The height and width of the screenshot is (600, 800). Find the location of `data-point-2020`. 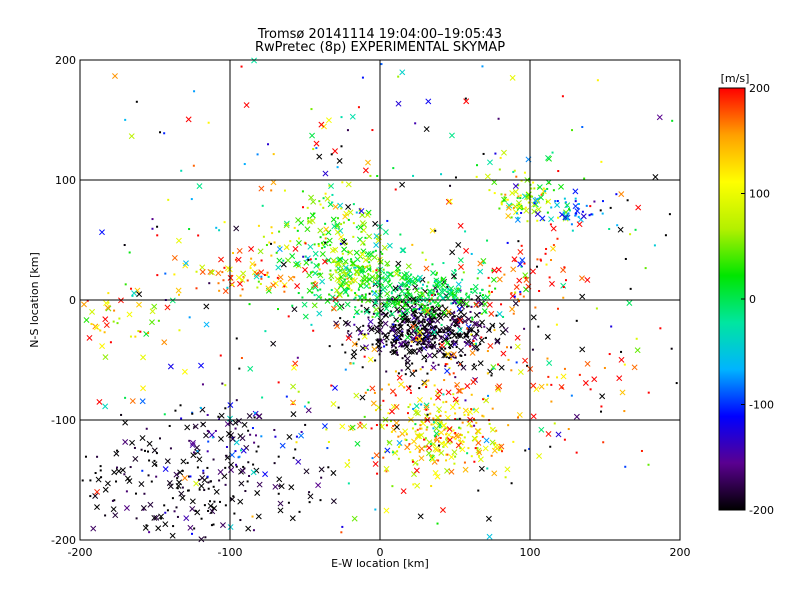

data-point-2020 is located at coordinates (84, 304).